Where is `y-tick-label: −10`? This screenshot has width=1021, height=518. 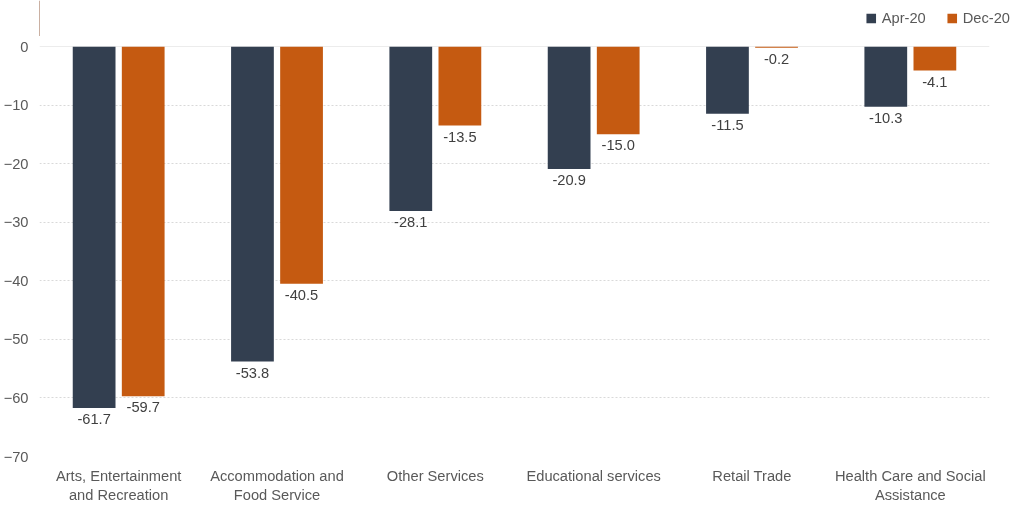 y-tick-label: −10 is located at coordinates (16, 105).